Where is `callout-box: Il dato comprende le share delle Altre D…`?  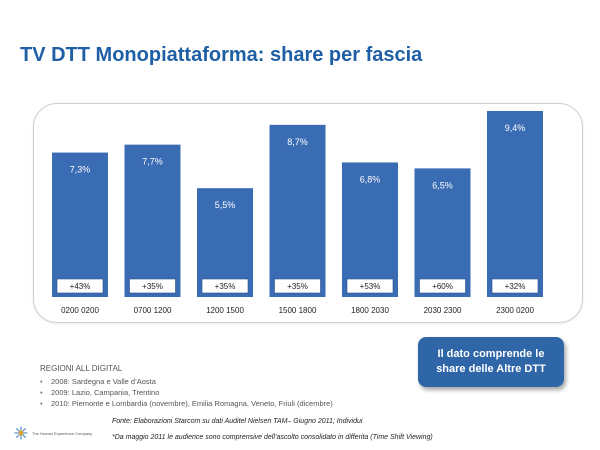
callout-box: Il dato comprende le share delle Altre D… is located at coordinates (491, 362).